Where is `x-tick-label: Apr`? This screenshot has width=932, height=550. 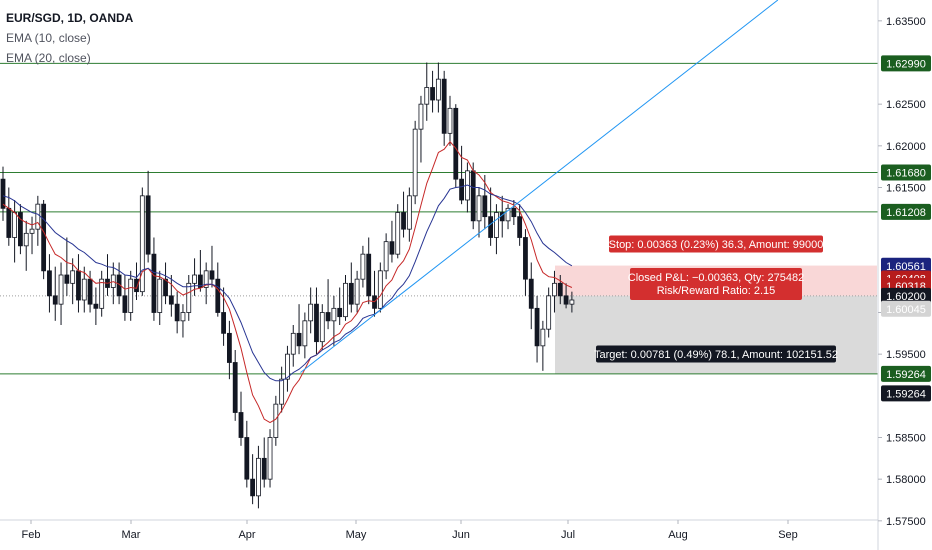 x-tick-label: Apr is located at coordinates (246, 535).